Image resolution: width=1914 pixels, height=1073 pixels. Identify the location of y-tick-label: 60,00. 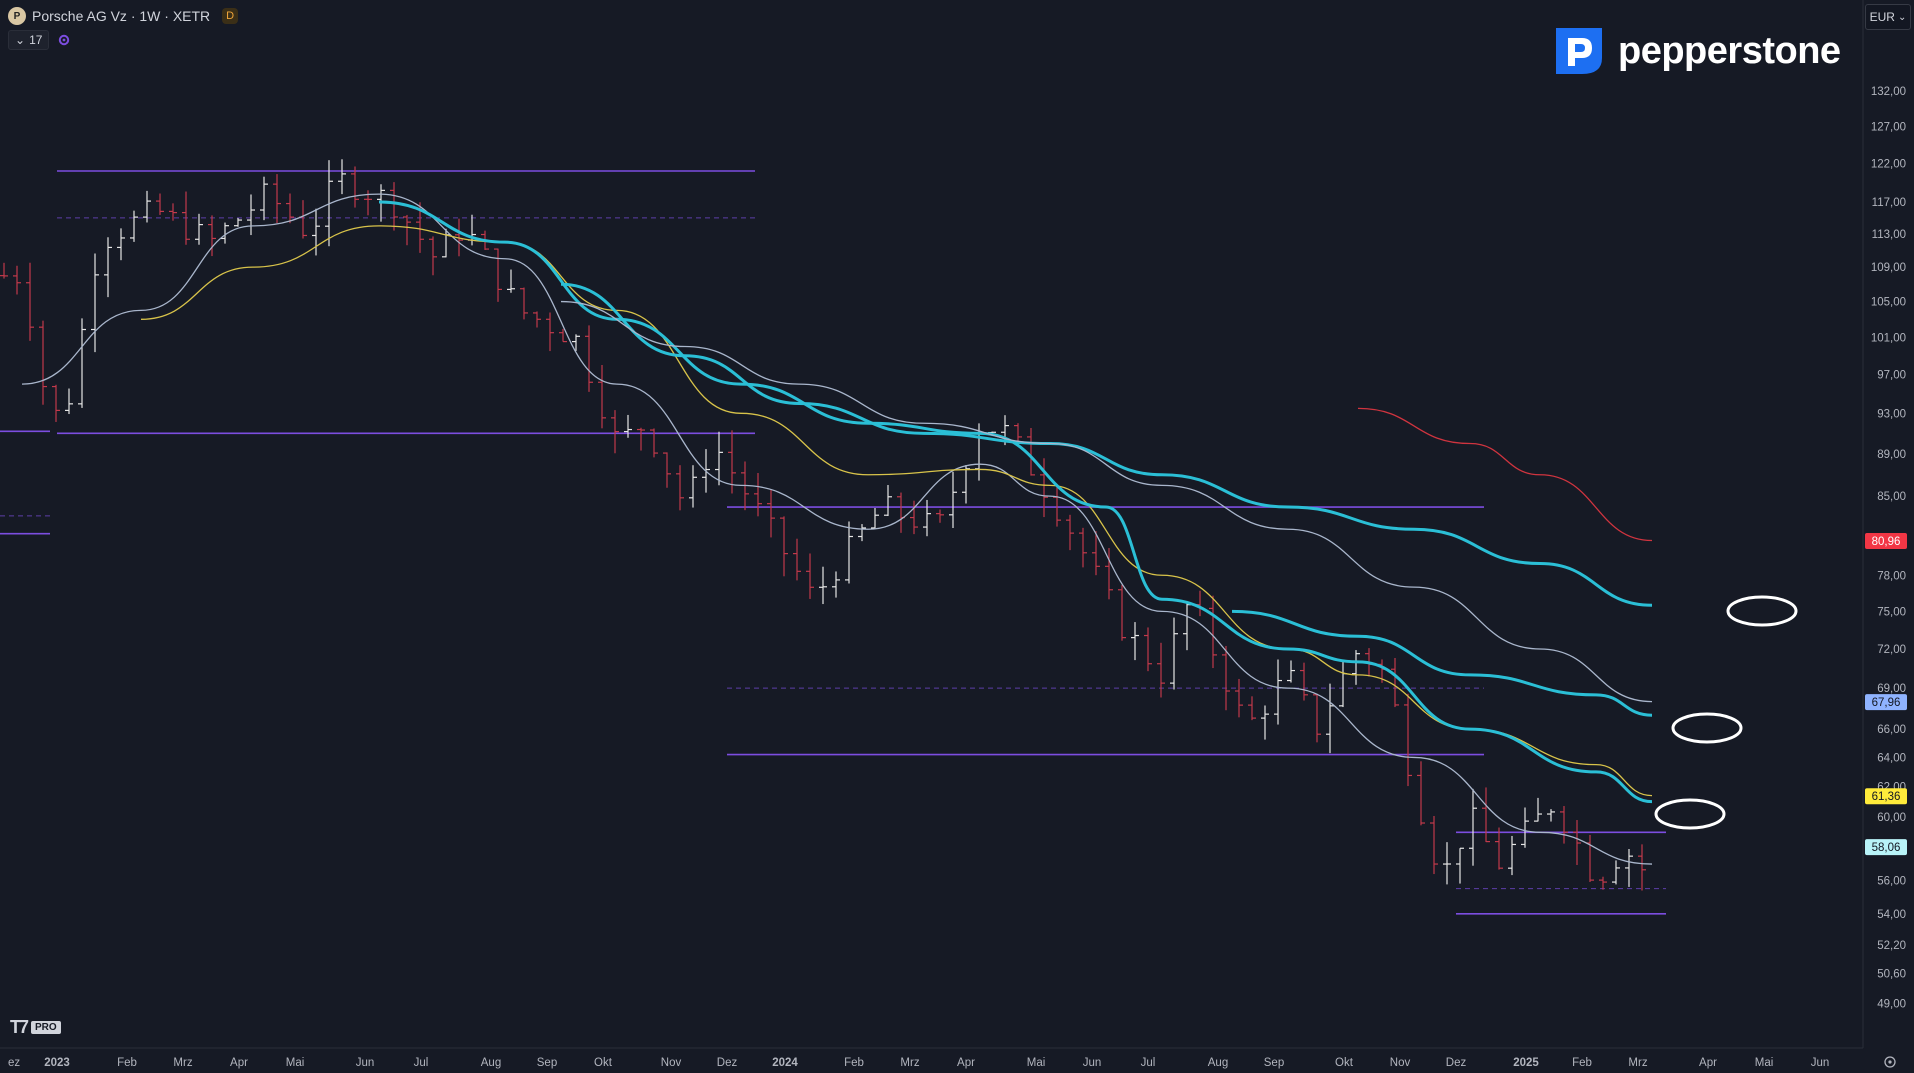
(1891, 818).